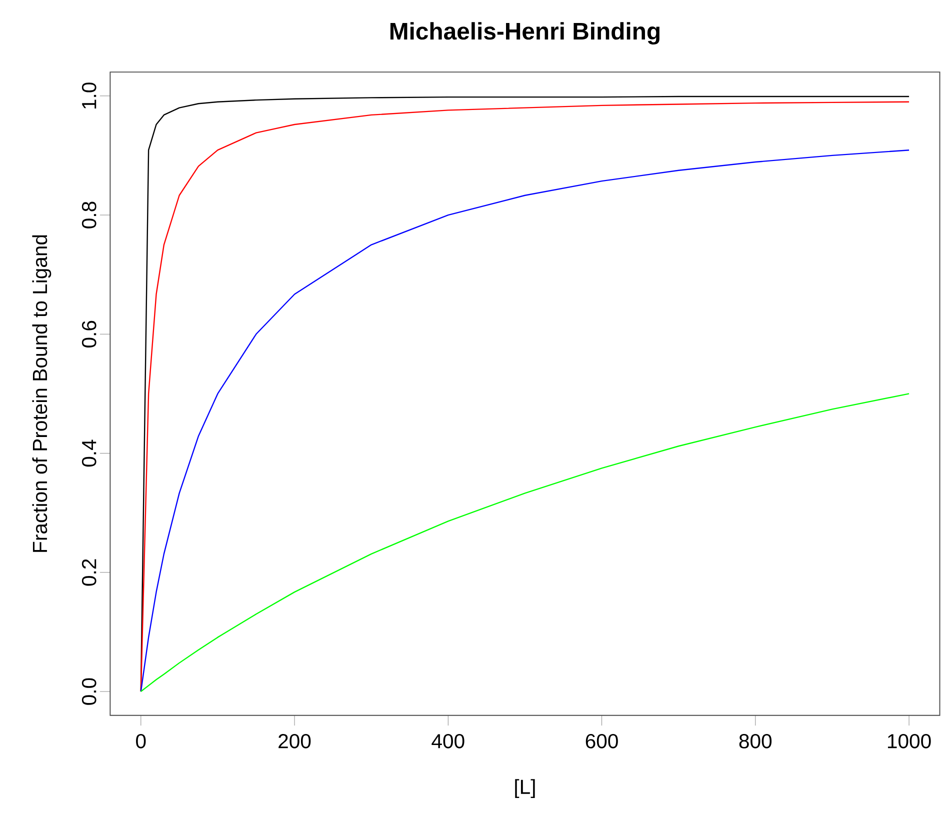  Describe the element at coordinates (602, 741) in the screenshot. I see `x-tick-label: 600` at that location.